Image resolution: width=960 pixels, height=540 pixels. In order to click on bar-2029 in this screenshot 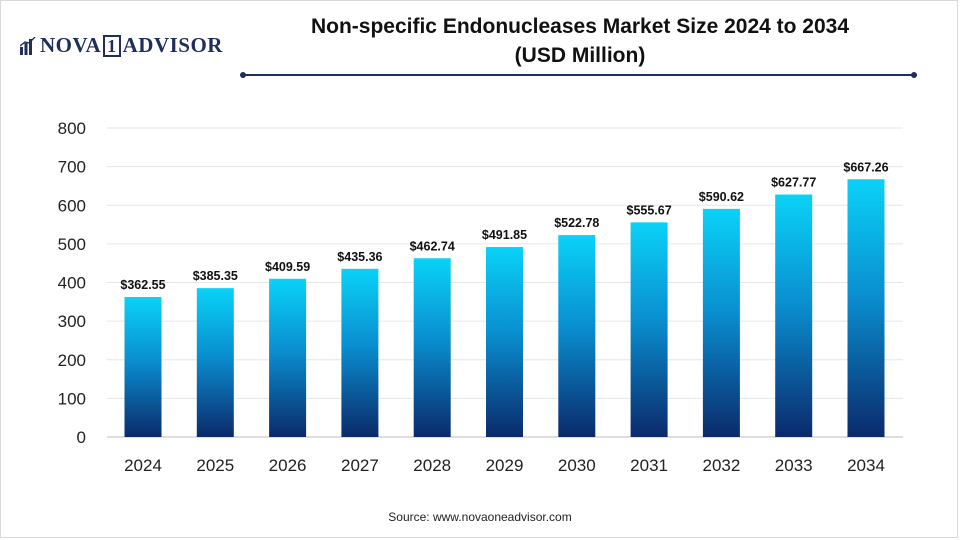, I will do `click(504, 342)`.